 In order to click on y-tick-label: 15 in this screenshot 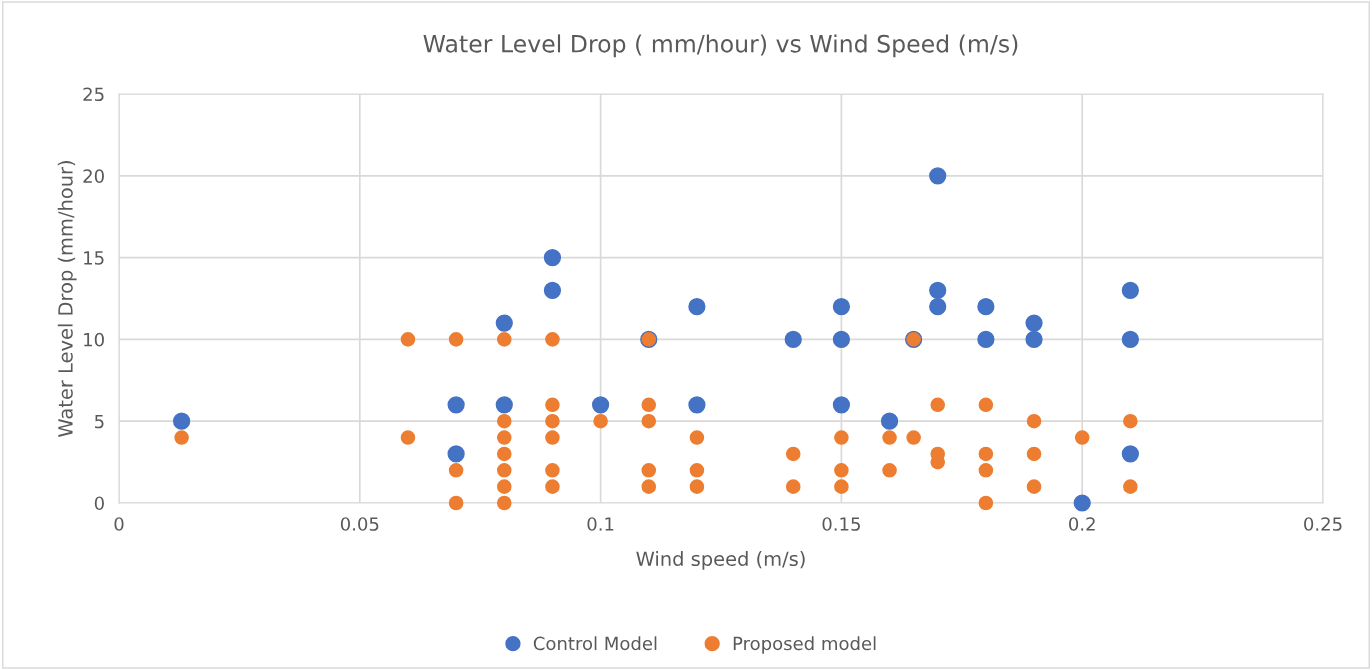, I will do `click(94, 258)`.